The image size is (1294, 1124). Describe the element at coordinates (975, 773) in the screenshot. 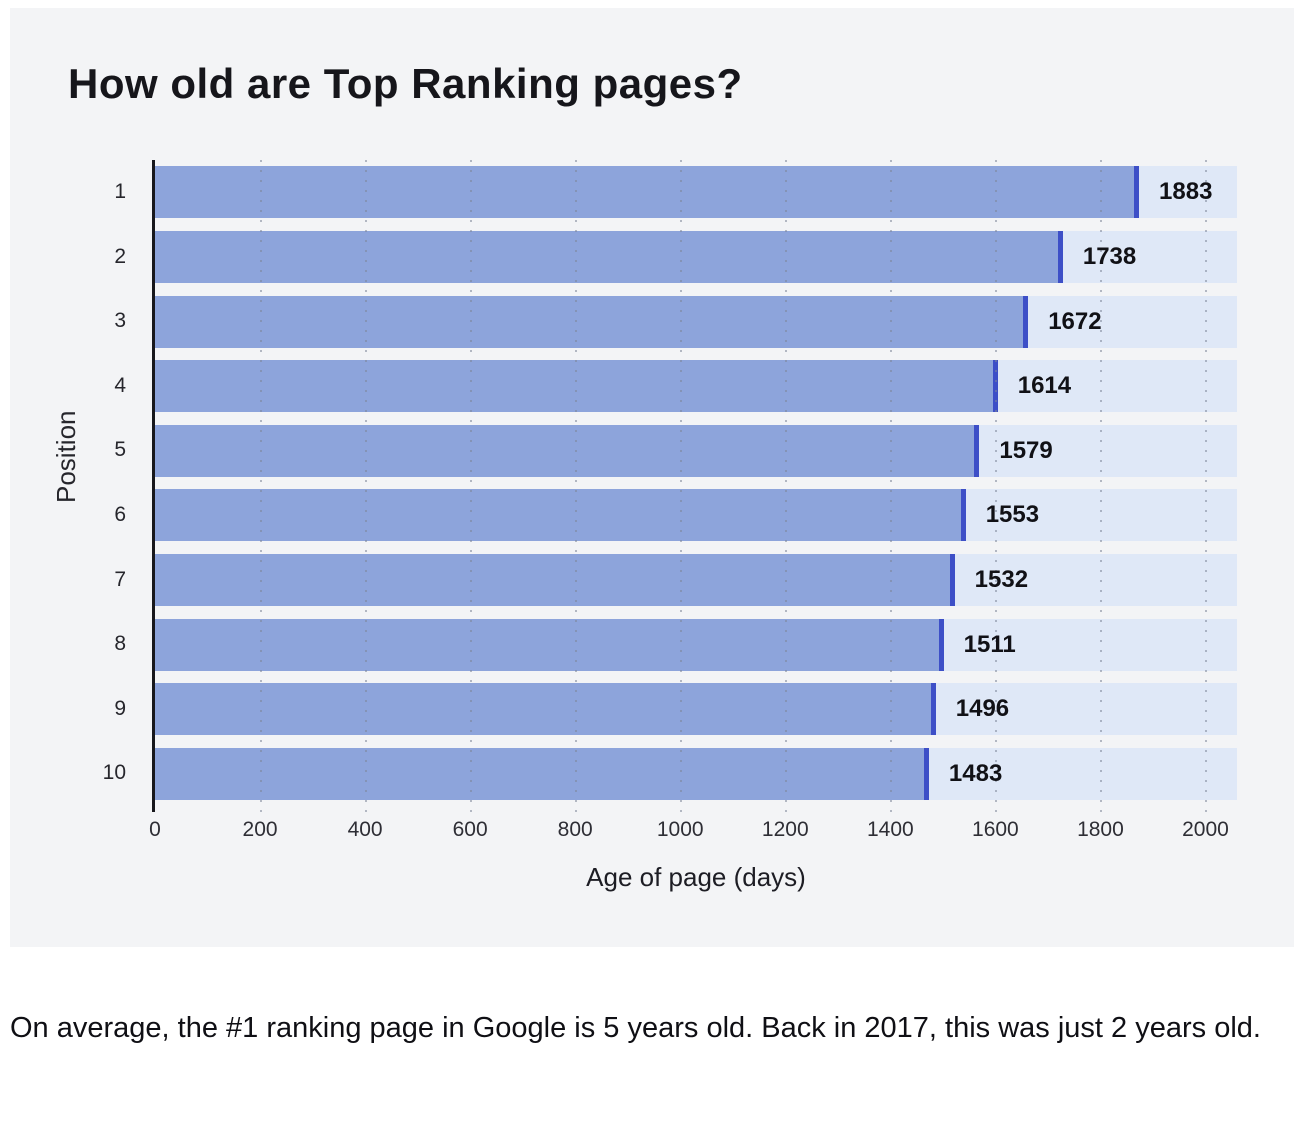

I see `bar-value-label: 1483` at that location.